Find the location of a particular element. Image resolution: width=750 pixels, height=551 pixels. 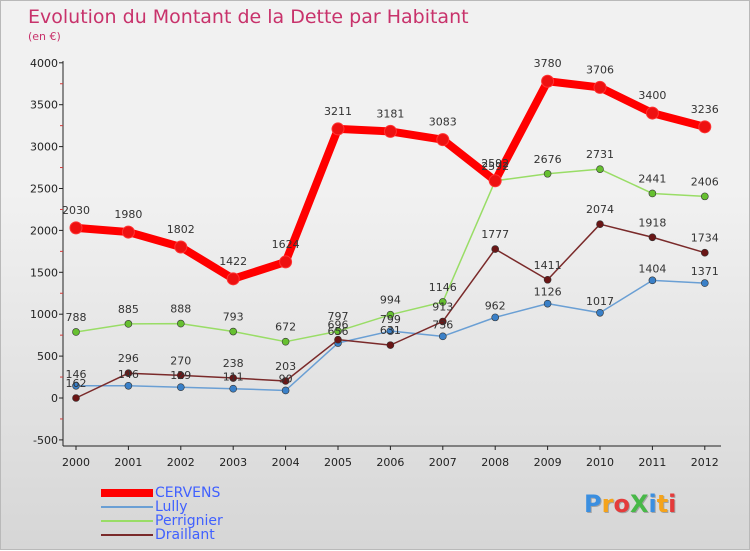

data-label: 129 is located at coordinates (180, 375).